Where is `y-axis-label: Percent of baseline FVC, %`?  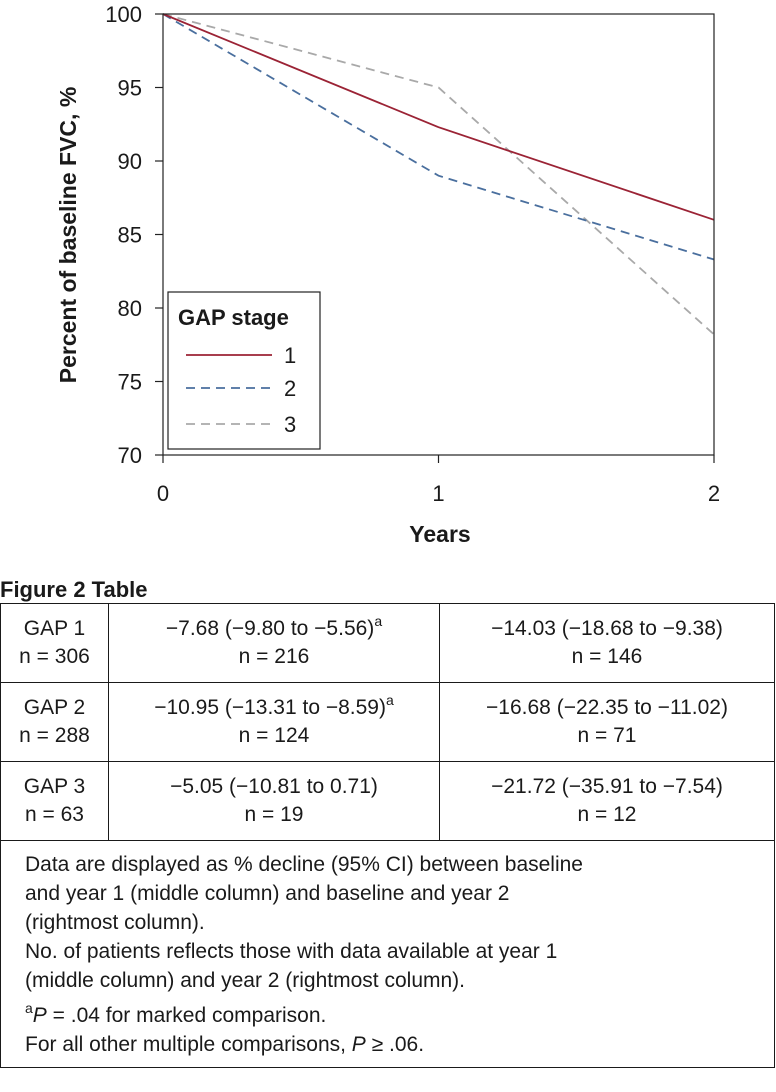
y-axis-label: Percent of baseline FVC, % is located at coordinates (68, 235).